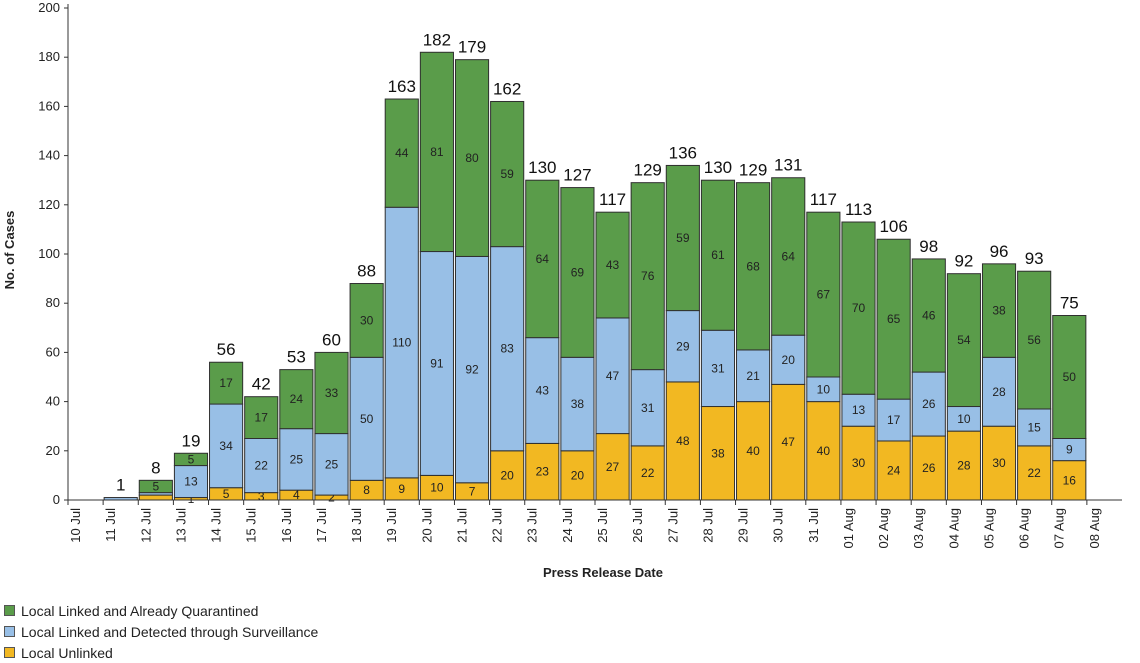 The height and width of the screenshot is (663, 1140). What do you see at coordinates (191, 482) in the screenshot?
I see `bar-segment-label: 13` at bounding box center [191, 482].